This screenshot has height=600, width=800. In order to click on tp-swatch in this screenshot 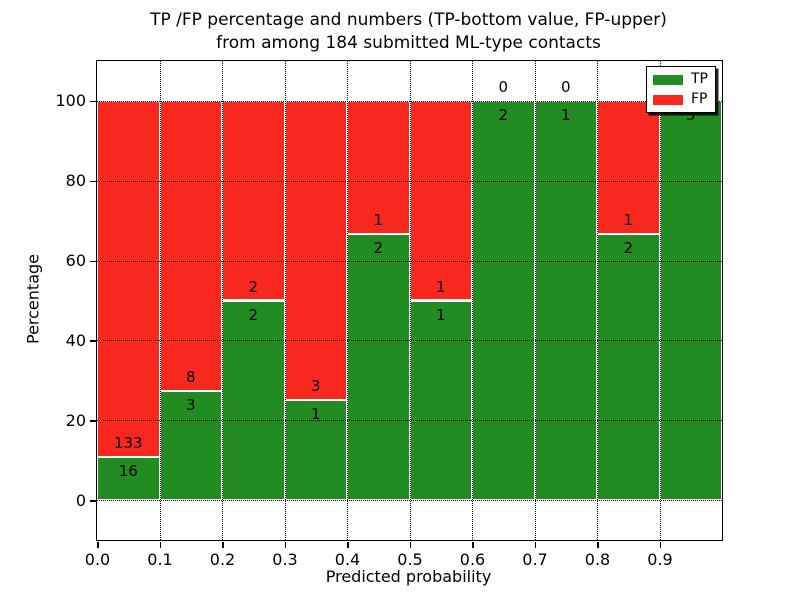, I will do `click(668, 79)`.